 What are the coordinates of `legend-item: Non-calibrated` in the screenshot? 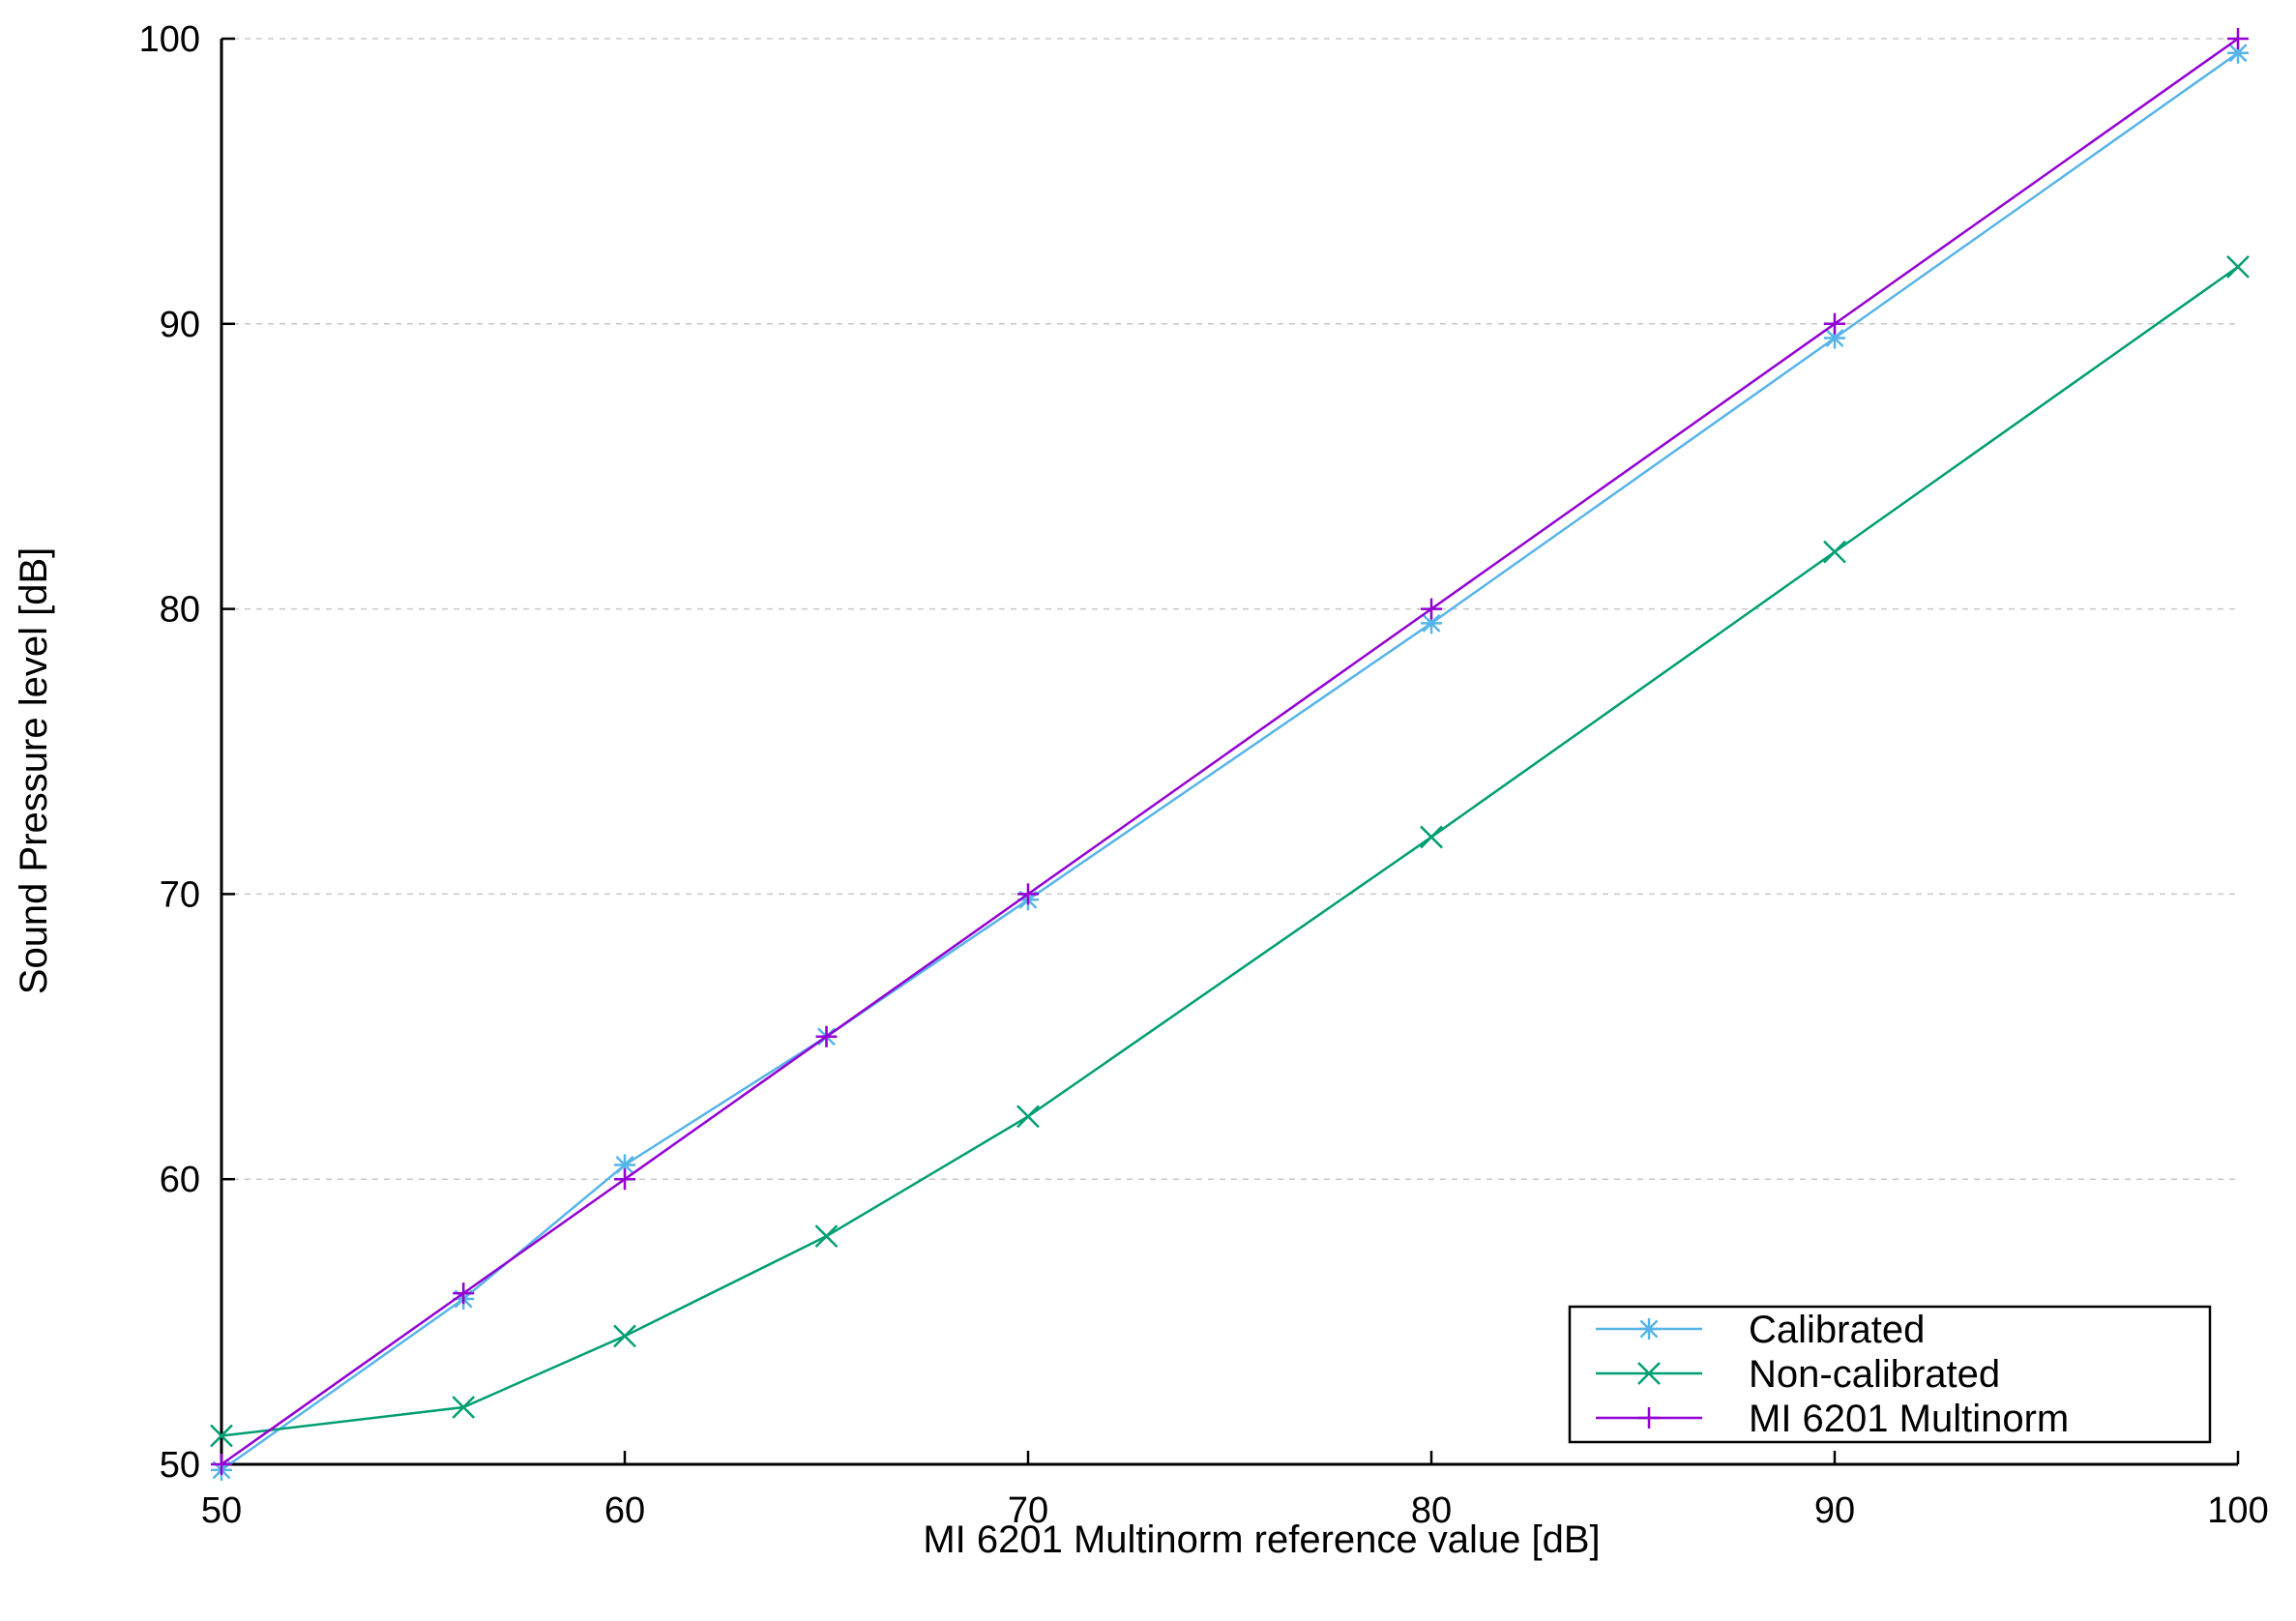 It's located at (1798, 1374).